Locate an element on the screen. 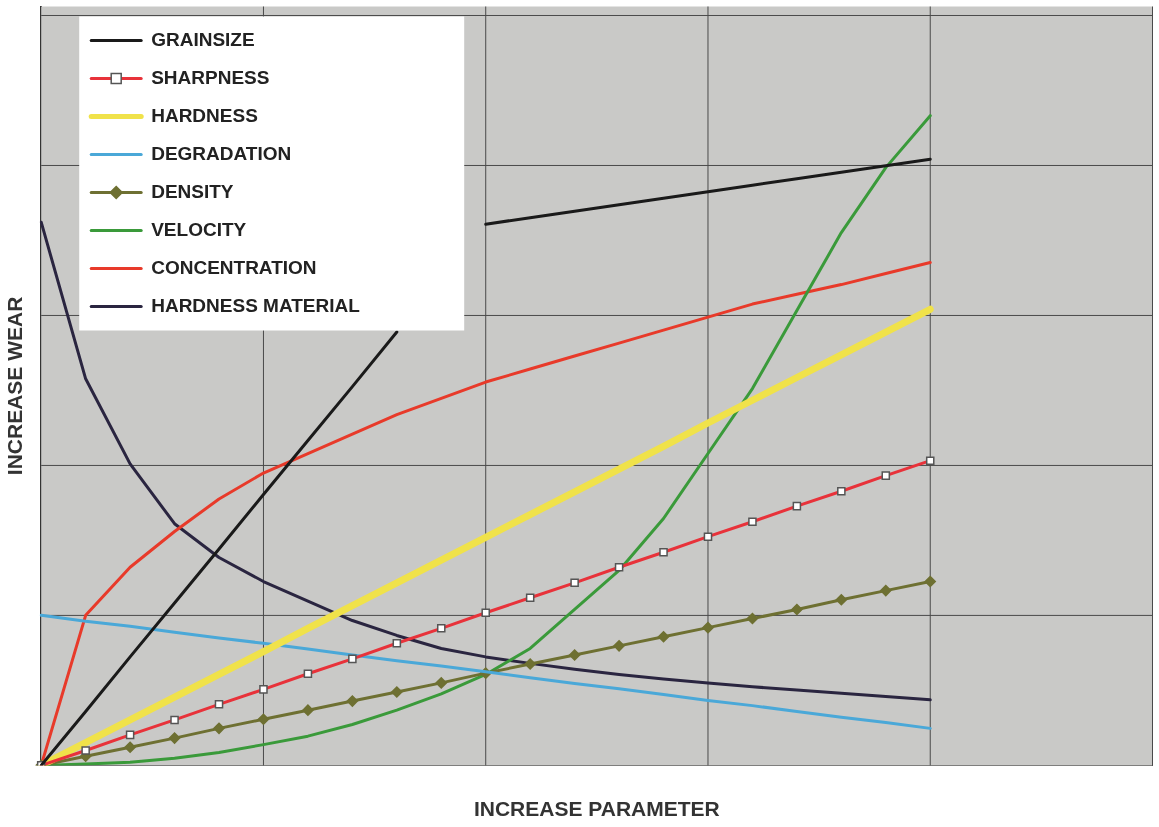  legend-label: DENSITY is located at coordinates (192, 191).